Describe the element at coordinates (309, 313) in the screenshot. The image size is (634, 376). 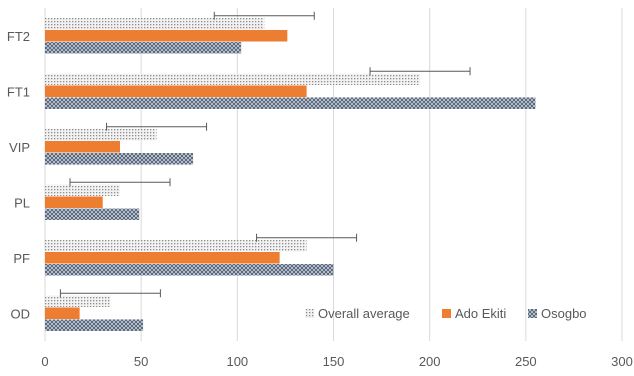
I see `legend-swatch-overall-average` at that location.